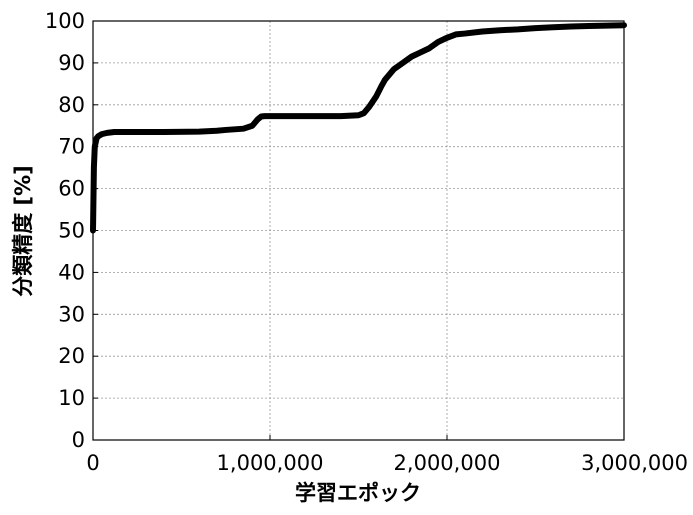 The height and width of the screenshot is (515, 693). Describe the element at coordinates (78, 440) in the screenshot. I see `y-tick-label: 0` at that location.